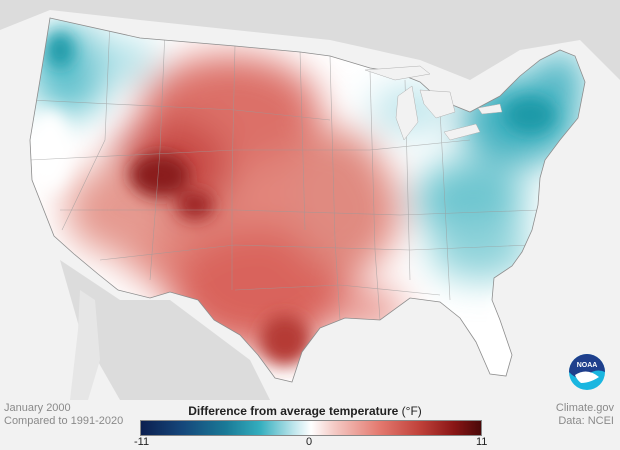 The width and height of the screenshot is (620, 450). I want to click on legend-unit: (°F), so click(411, 411).